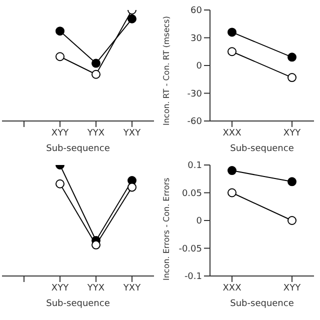 This screenshot has height=320, width=320. What do you see at coordinates (192, 193) in the screenshot?
I see `y-tick-label: 0.05` at bounding box center [192, 193].